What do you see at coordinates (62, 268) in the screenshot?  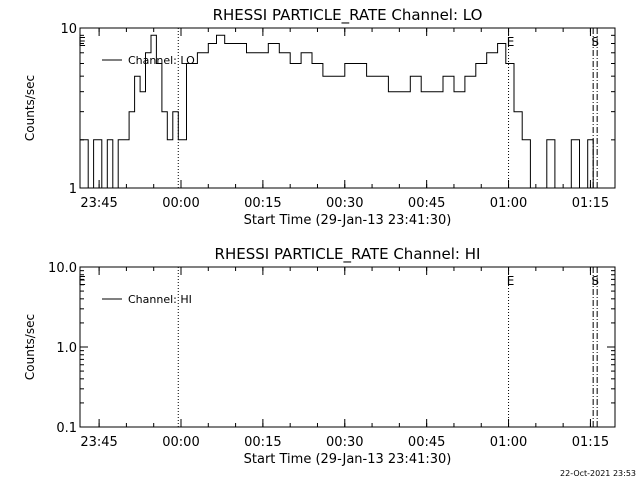 I see `y-tick-label: 10.0` at bounding box center [62, 268].